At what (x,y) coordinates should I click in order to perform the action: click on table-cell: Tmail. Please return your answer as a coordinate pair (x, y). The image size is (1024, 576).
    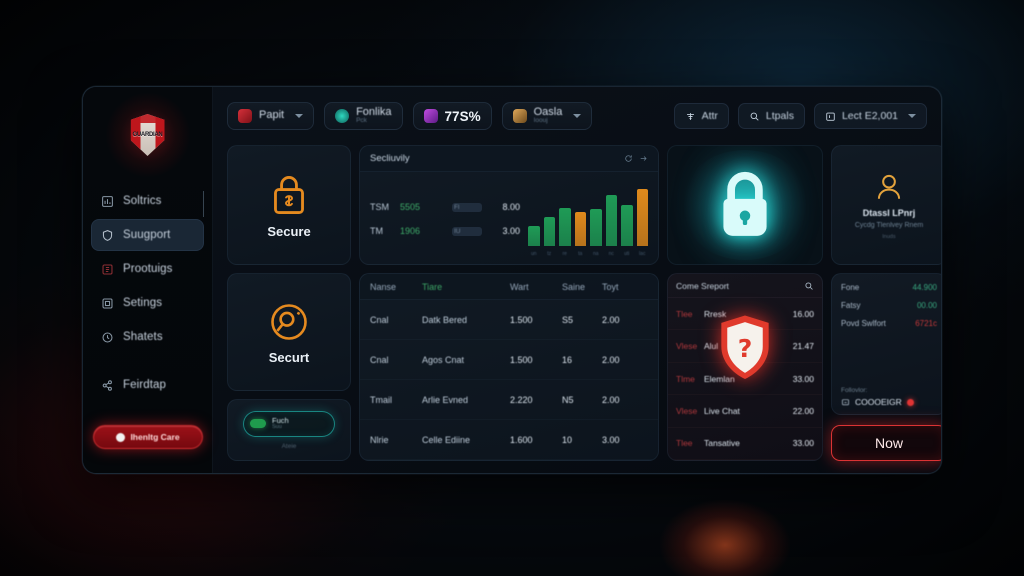
    Looking at the image, I should click on (381, 399).